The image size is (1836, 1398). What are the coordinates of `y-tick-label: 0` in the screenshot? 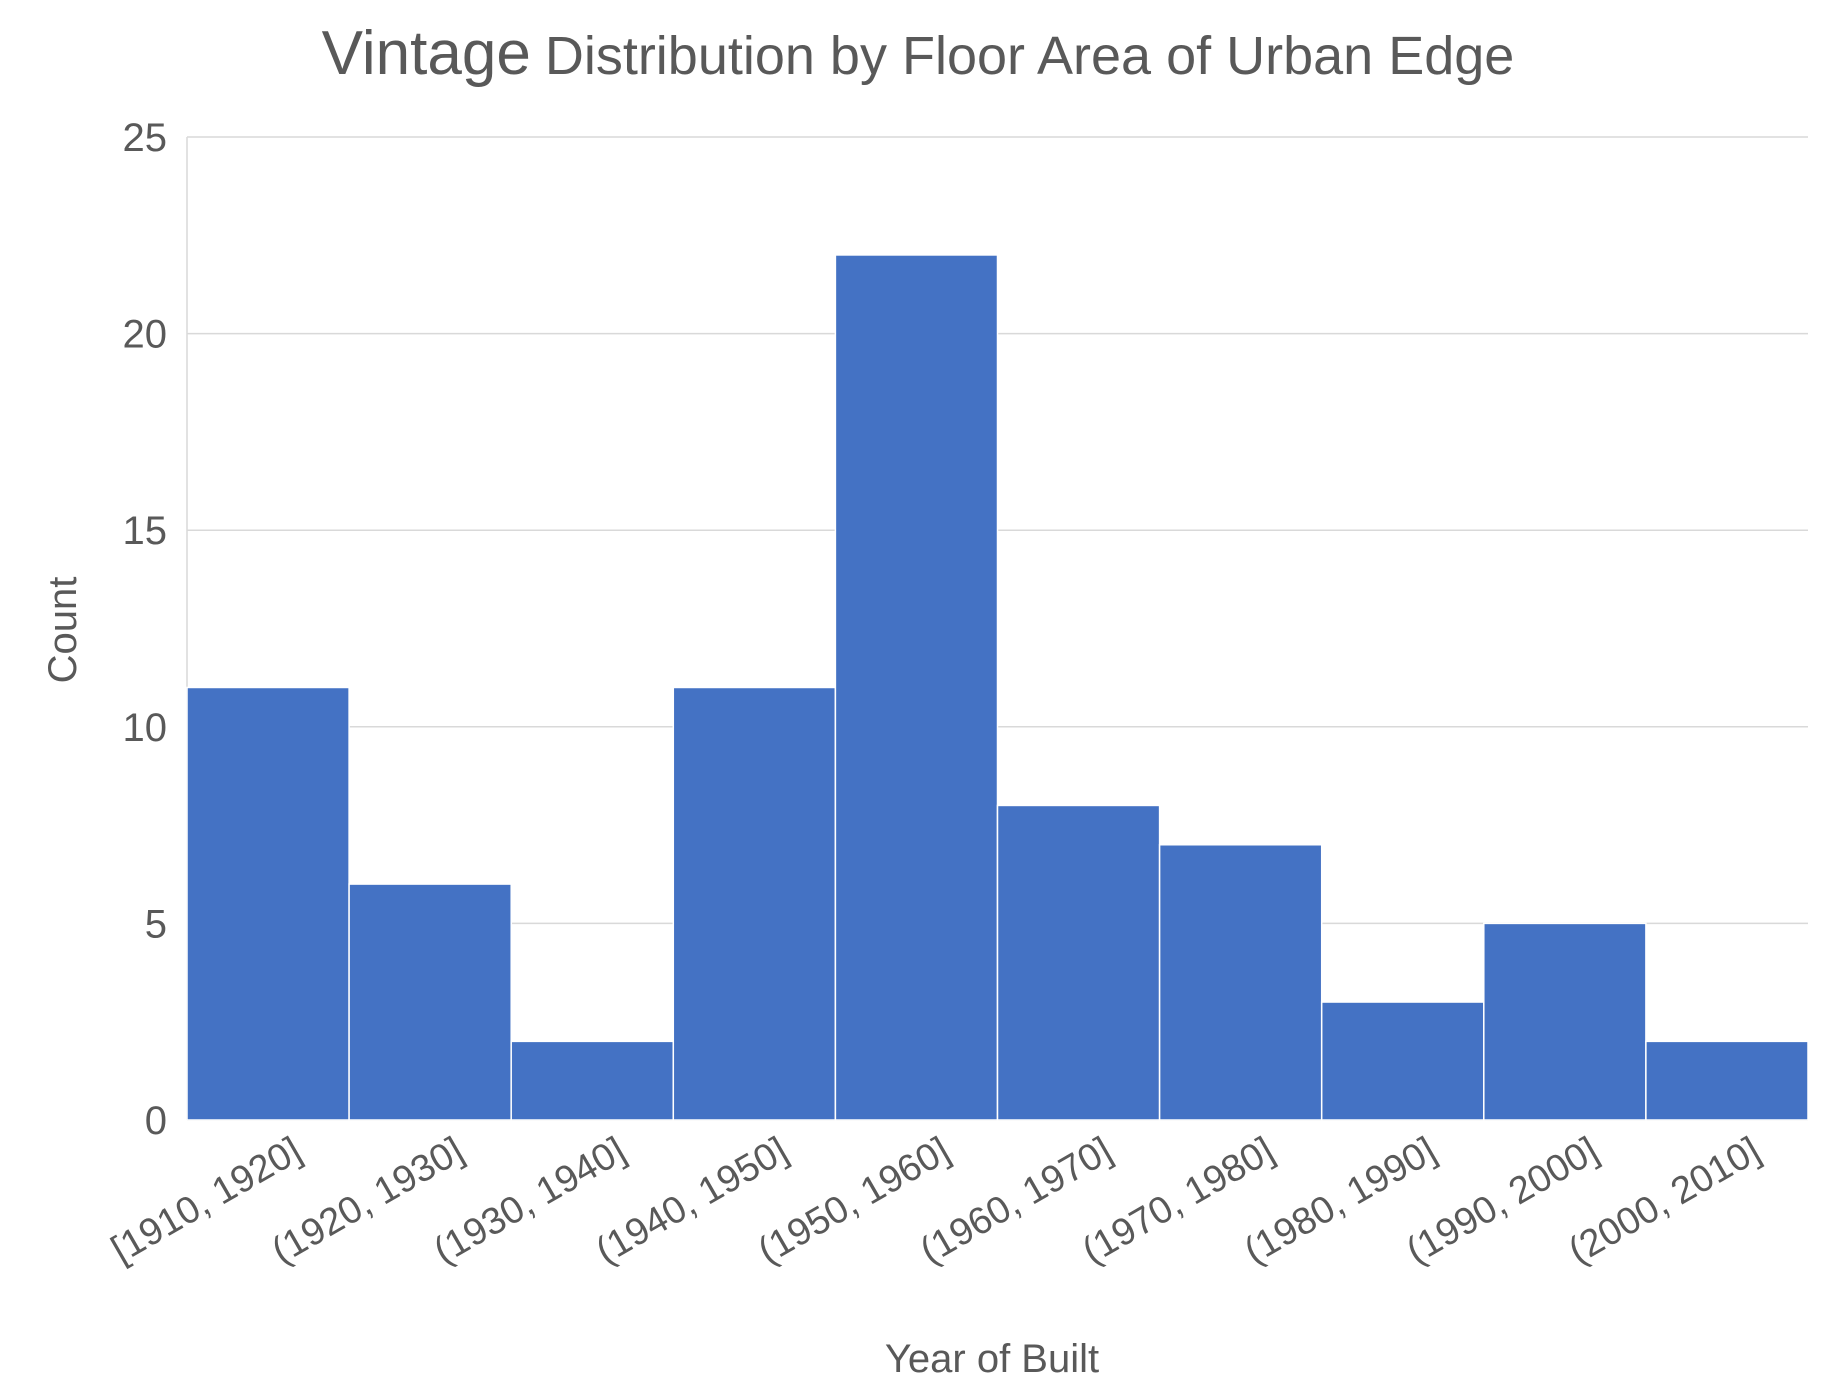 It's located at (156, 1121).